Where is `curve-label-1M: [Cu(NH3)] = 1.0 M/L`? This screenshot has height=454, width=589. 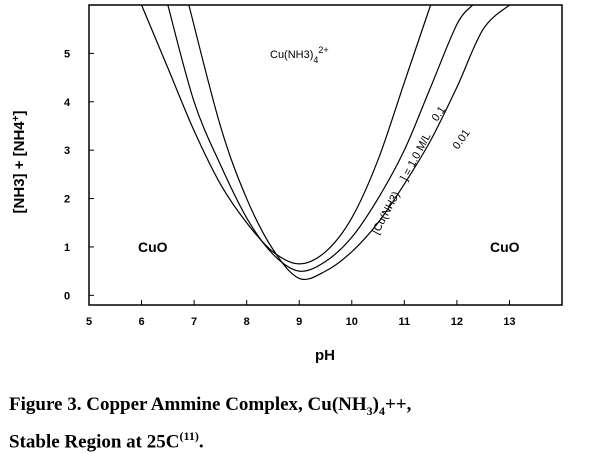 curve-label-1M: [Cu(NH3)] = 1.0 M/L is located at coordinates (402, 183).